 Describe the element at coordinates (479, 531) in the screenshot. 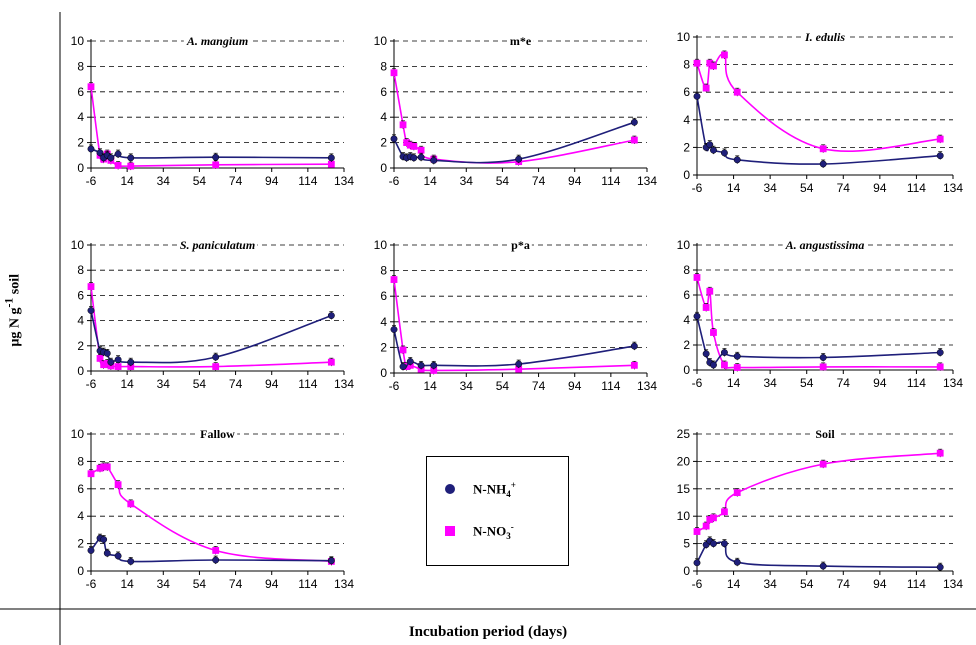

I see `legend-item-no3: N-NO3-` at that location.